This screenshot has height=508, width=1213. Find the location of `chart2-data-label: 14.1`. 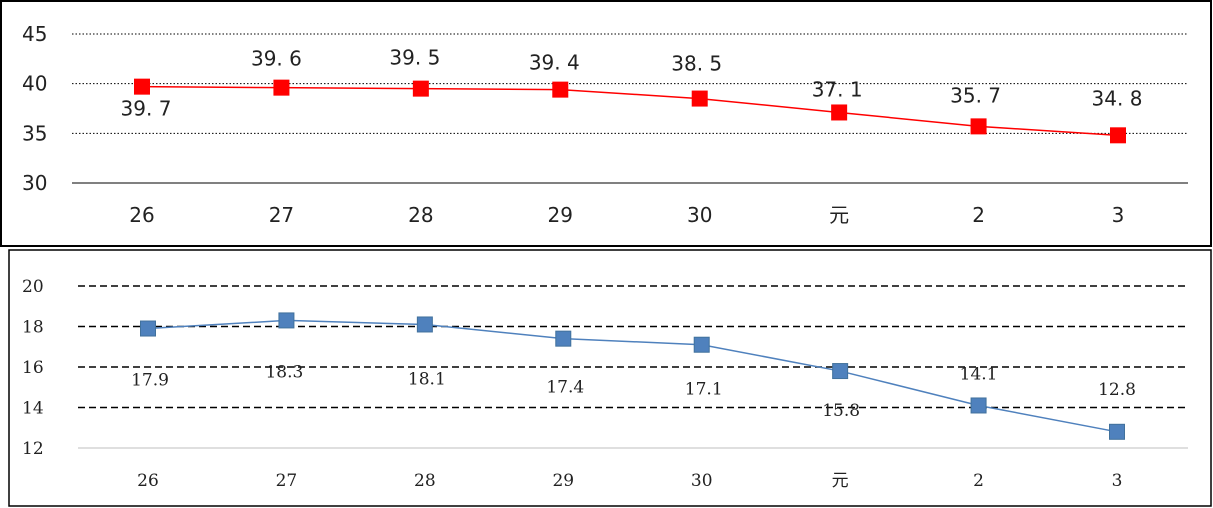

chart2-data-label: 14.1 is located at coordinates (979, 374).